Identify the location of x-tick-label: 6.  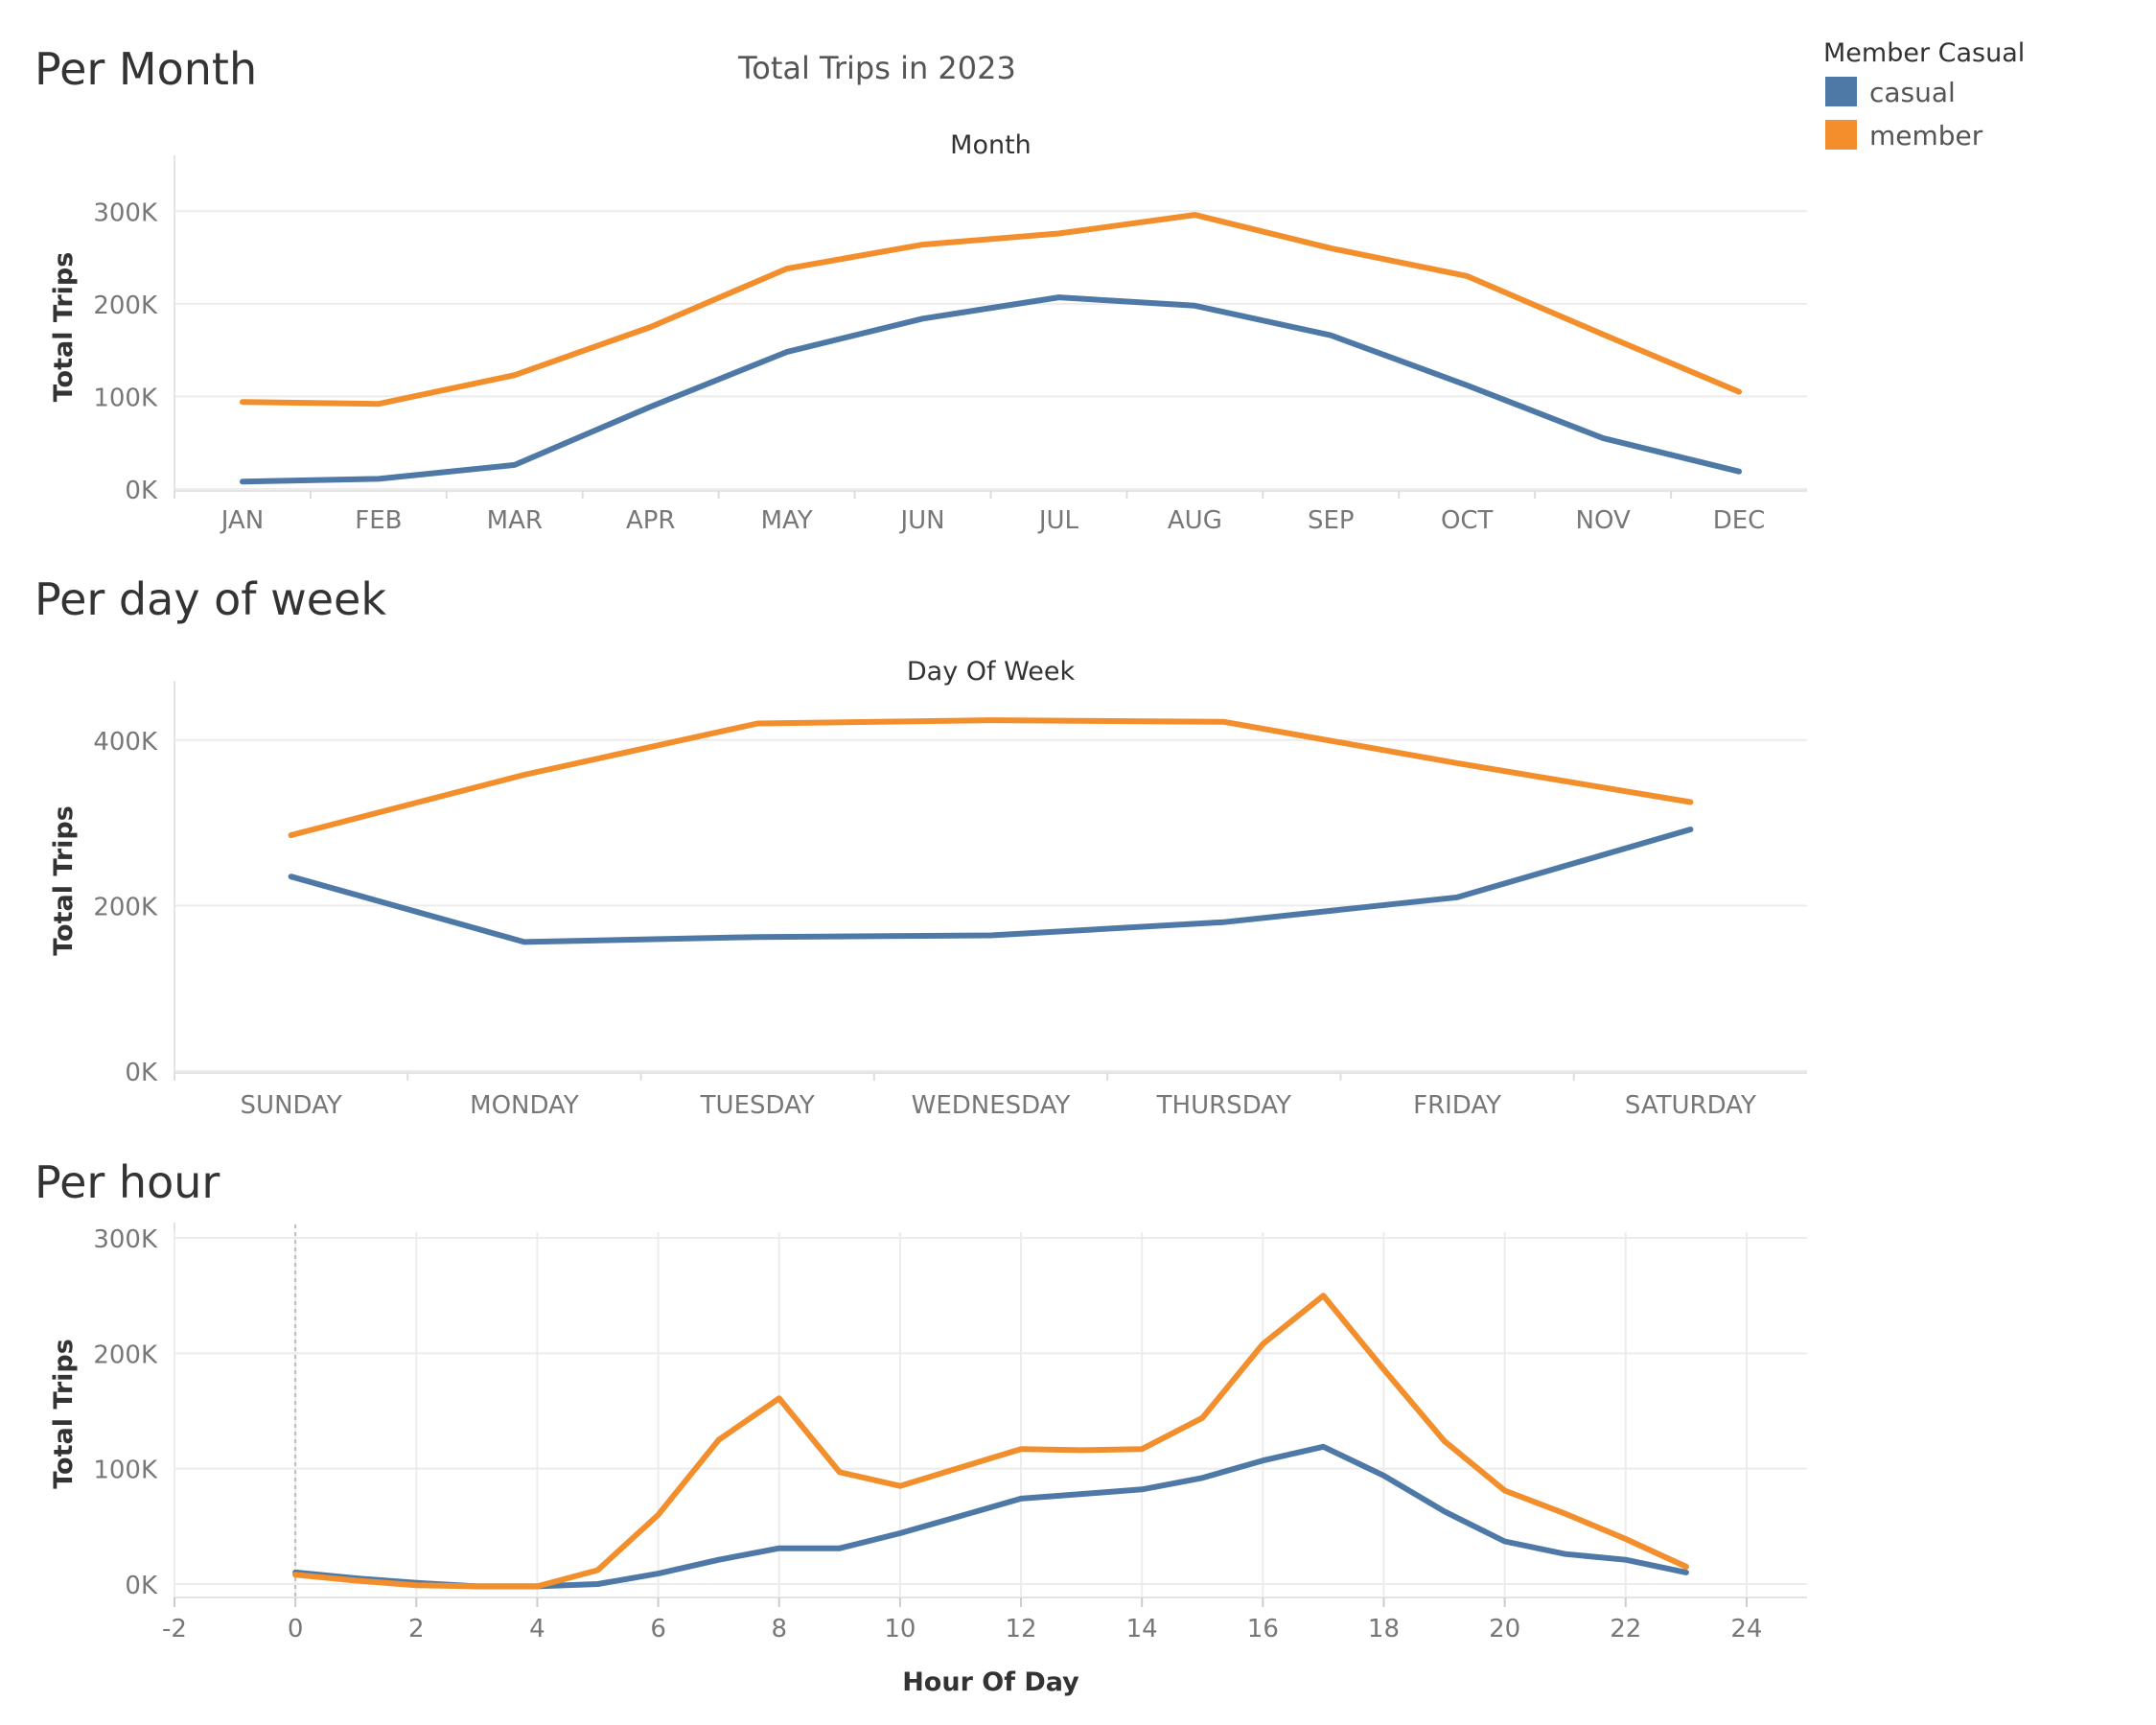
(658, 1629).